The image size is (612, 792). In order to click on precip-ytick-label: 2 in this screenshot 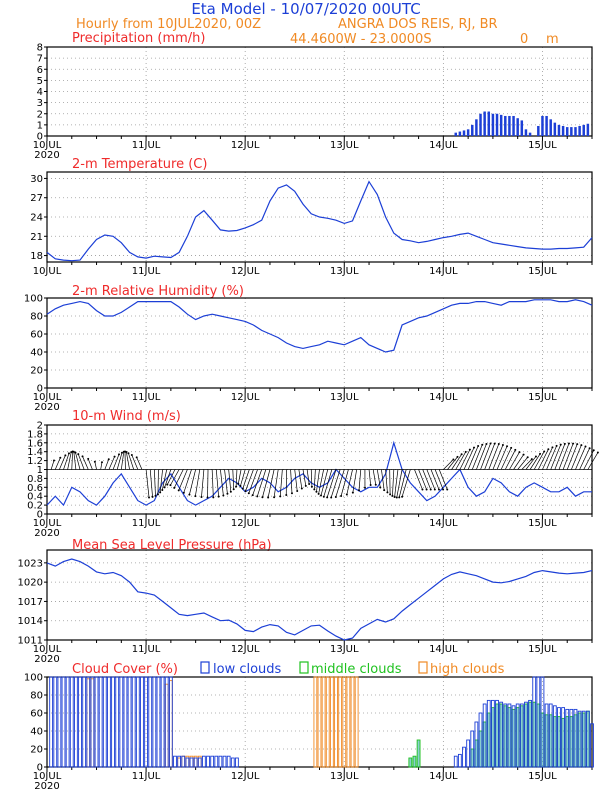, I will do `click(40, 114)`.